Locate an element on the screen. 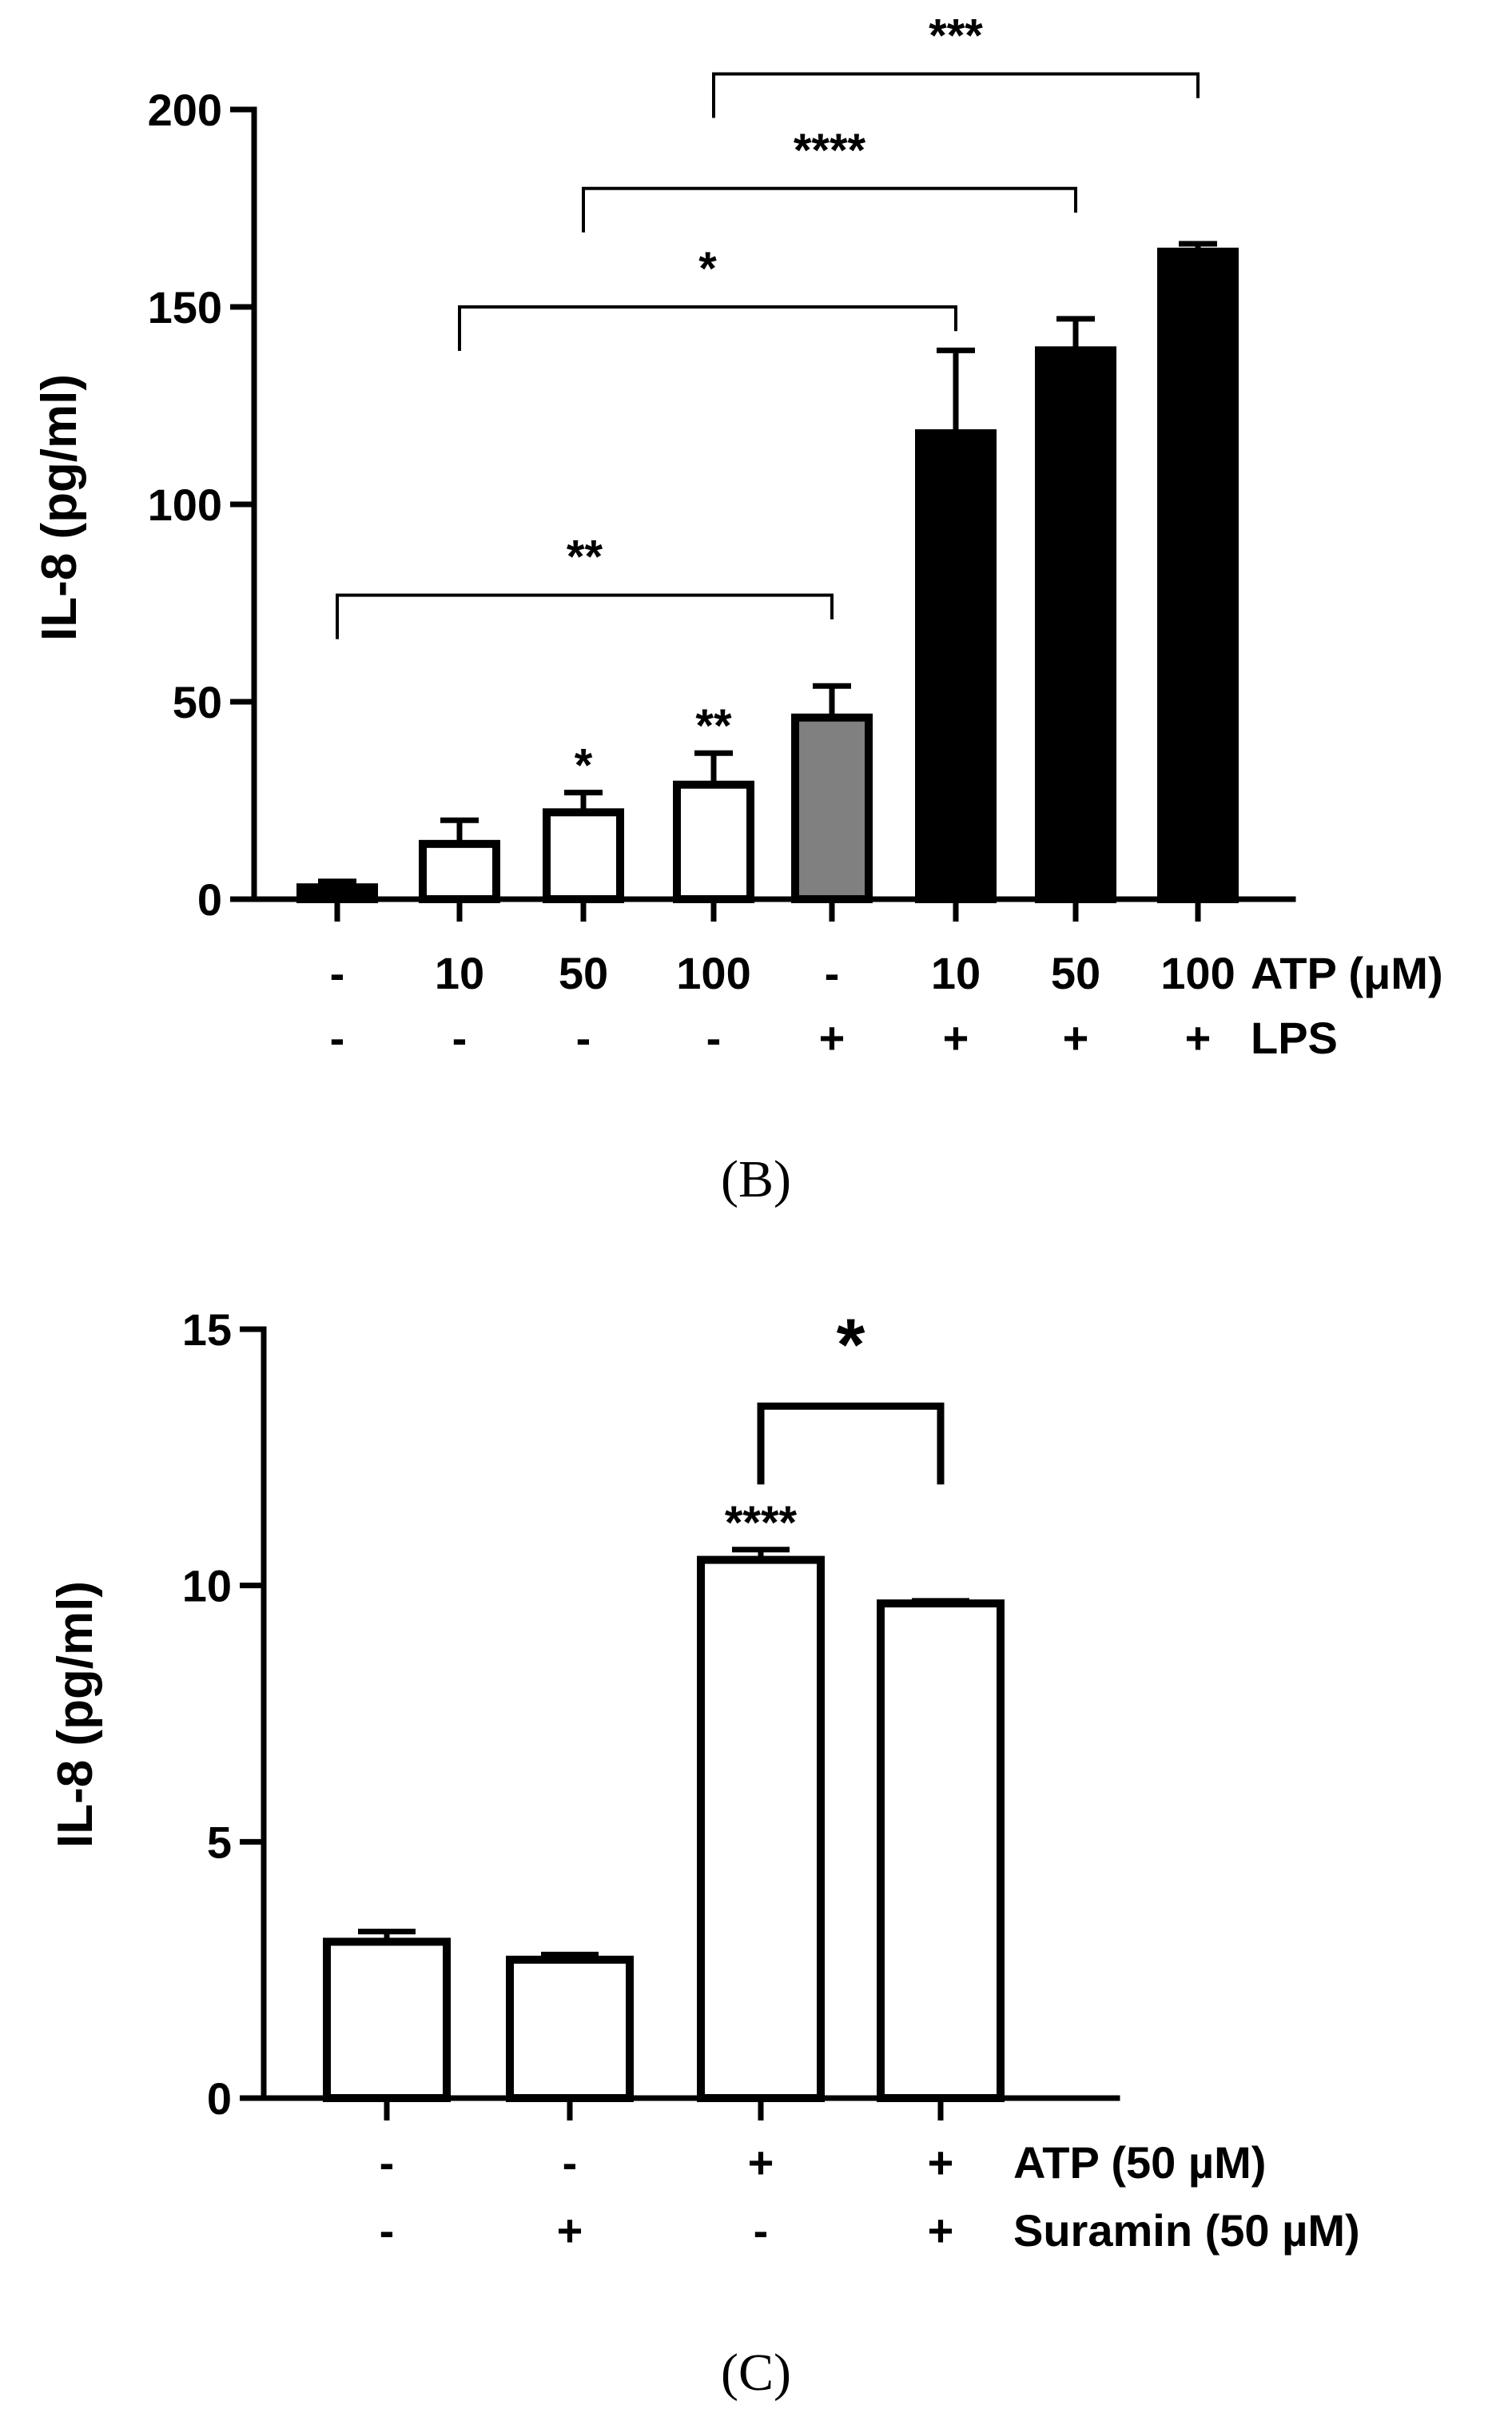 The height and width of the screenshot is (2433, 1512). panel-c-y-axis-label: IL-8 (pg/ml) is located at coordinates (75, 1714).